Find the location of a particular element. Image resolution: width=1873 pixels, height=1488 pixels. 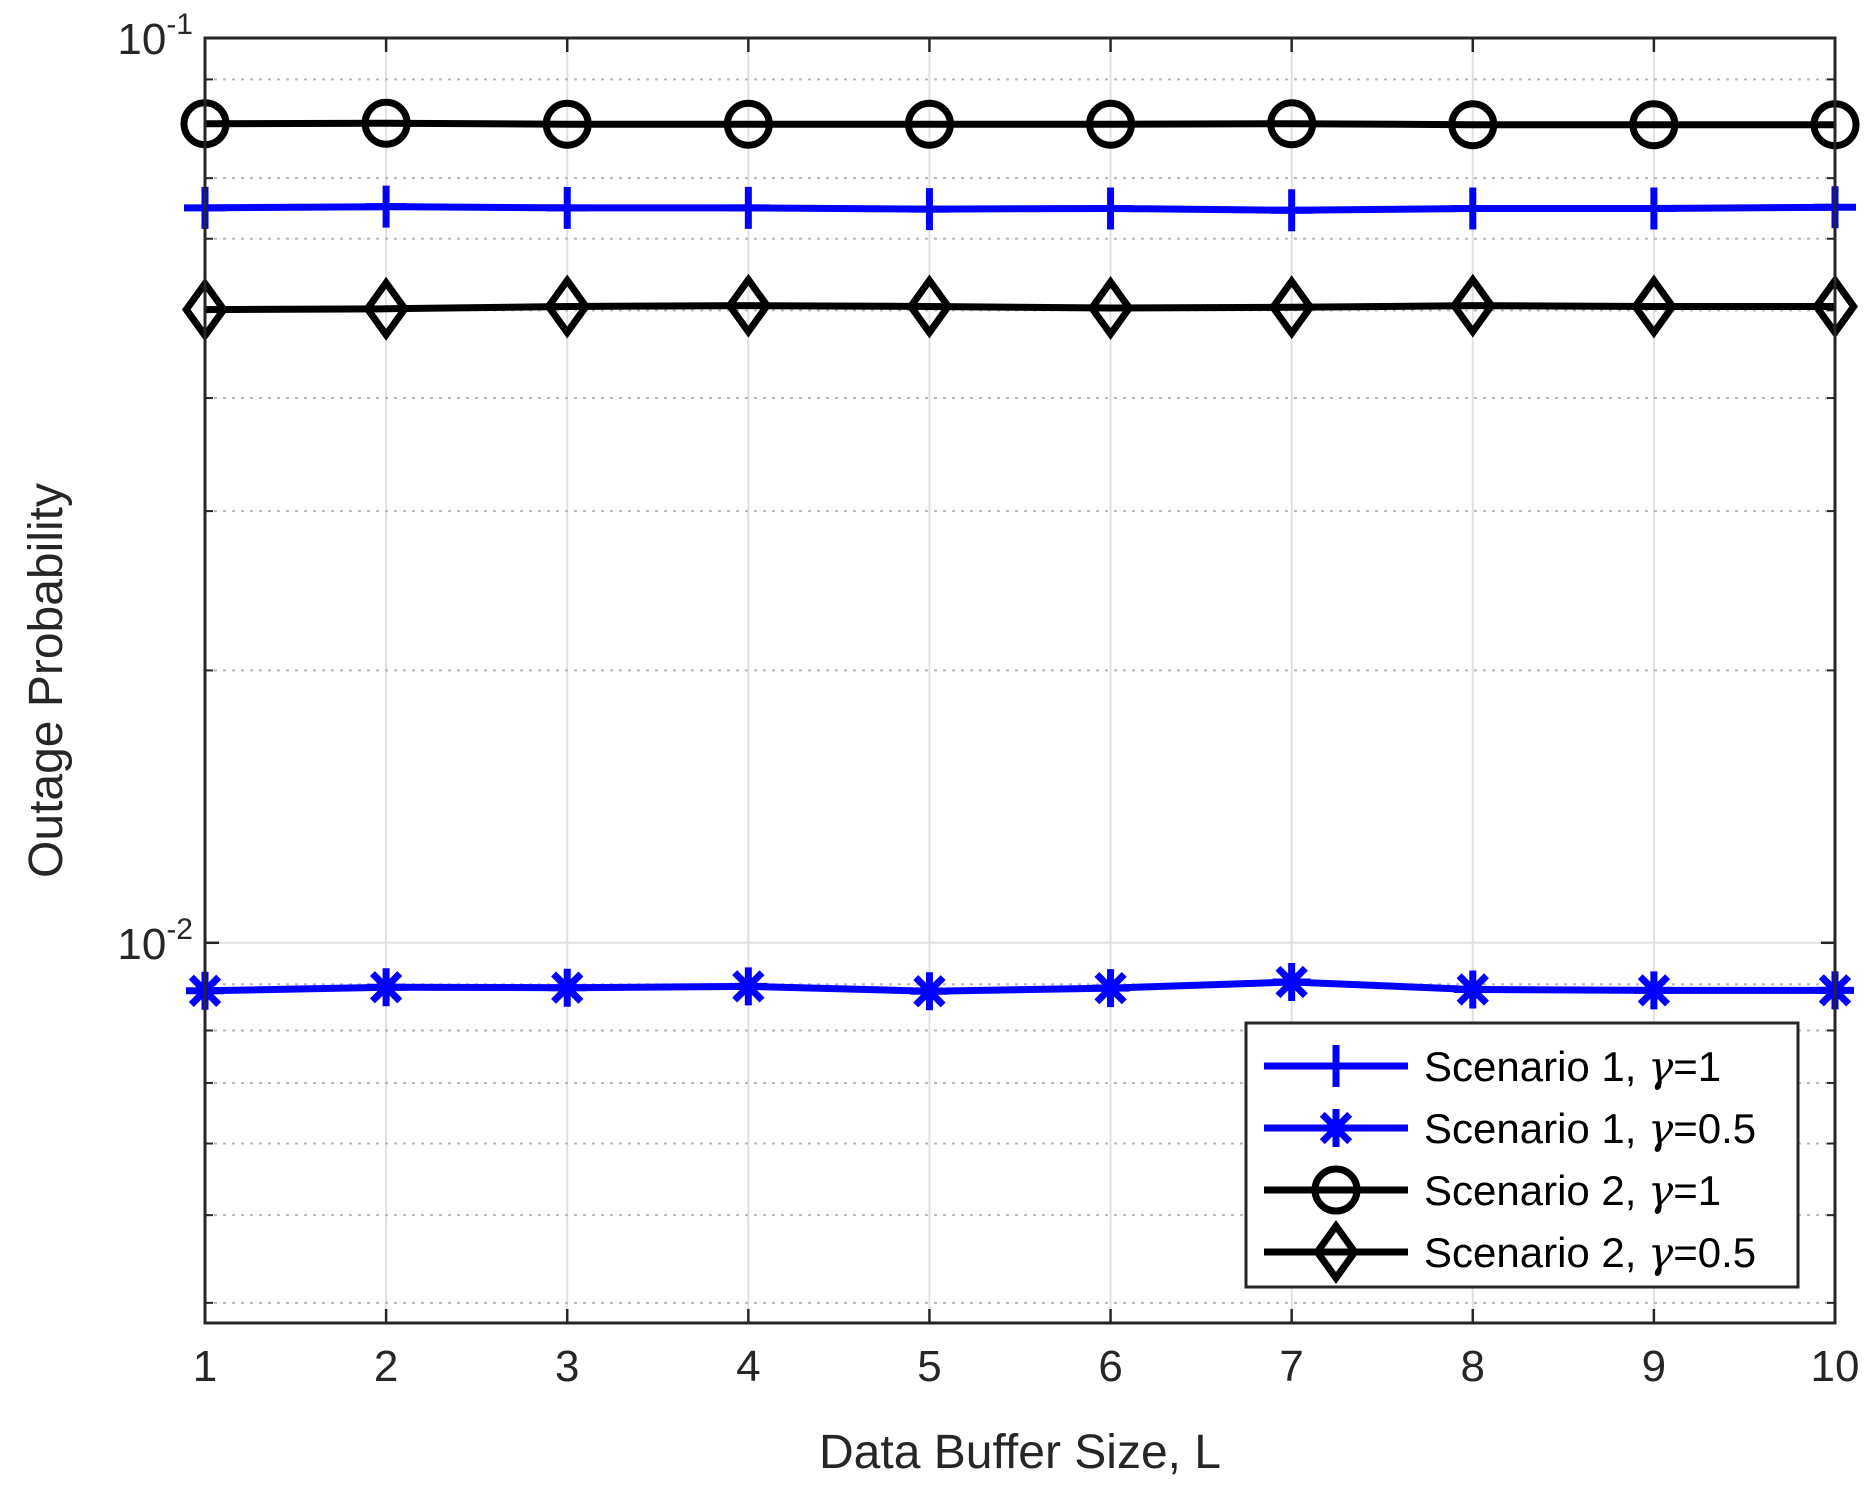

x-tick-label: 4 is located at coordinates (748, 1366).